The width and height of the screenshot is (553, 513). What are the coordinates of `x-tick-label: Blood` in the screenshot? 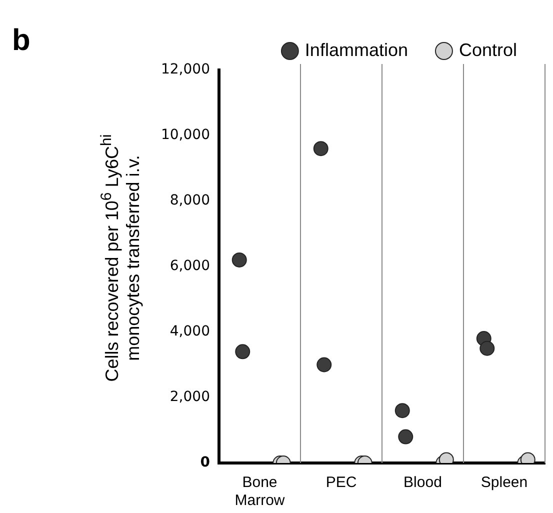 It's located at (423, 483).